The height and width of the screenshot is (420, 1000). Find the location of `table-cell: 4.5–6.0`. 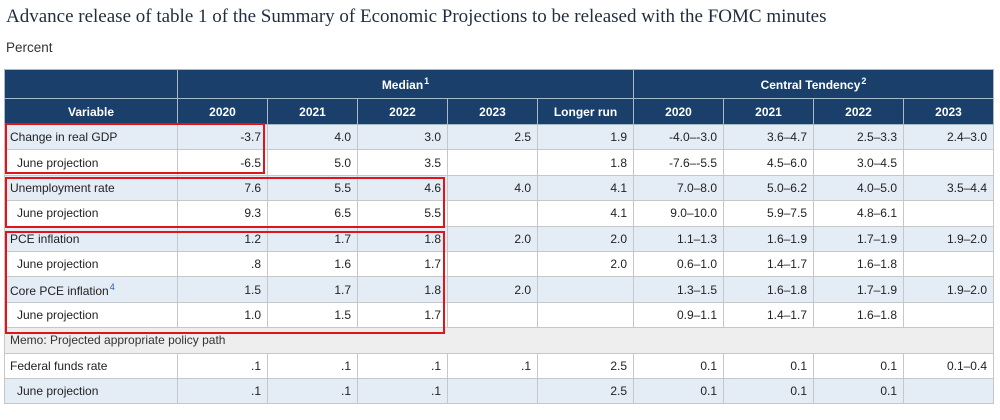

table-cell: 4.5–6.0 is located at coordinates (768, 162).